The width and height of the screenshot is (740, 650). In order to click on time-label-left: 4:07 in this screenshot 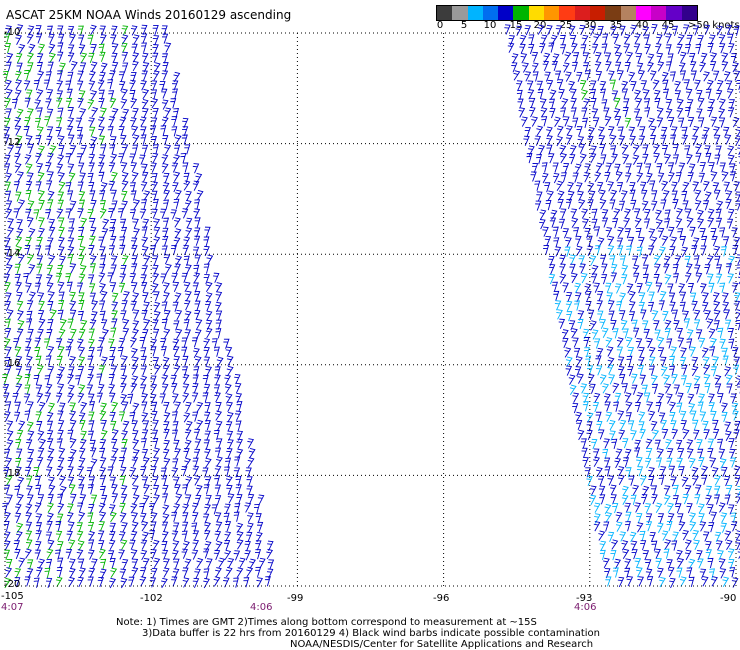, I will do `click(12, 607)`.